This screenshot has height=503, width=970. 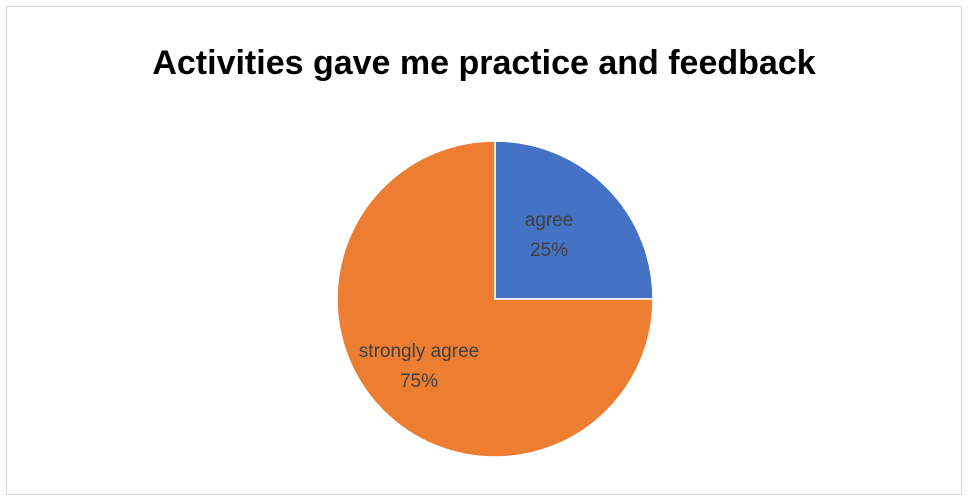 I want to click on pie-label-strongly-agree: strongly agree 75%, so click(x=419, y=366).